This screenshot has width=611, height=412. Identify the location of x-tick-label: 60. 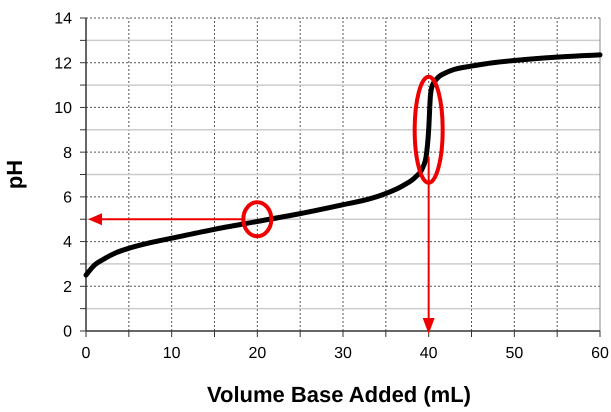
(600, 353).